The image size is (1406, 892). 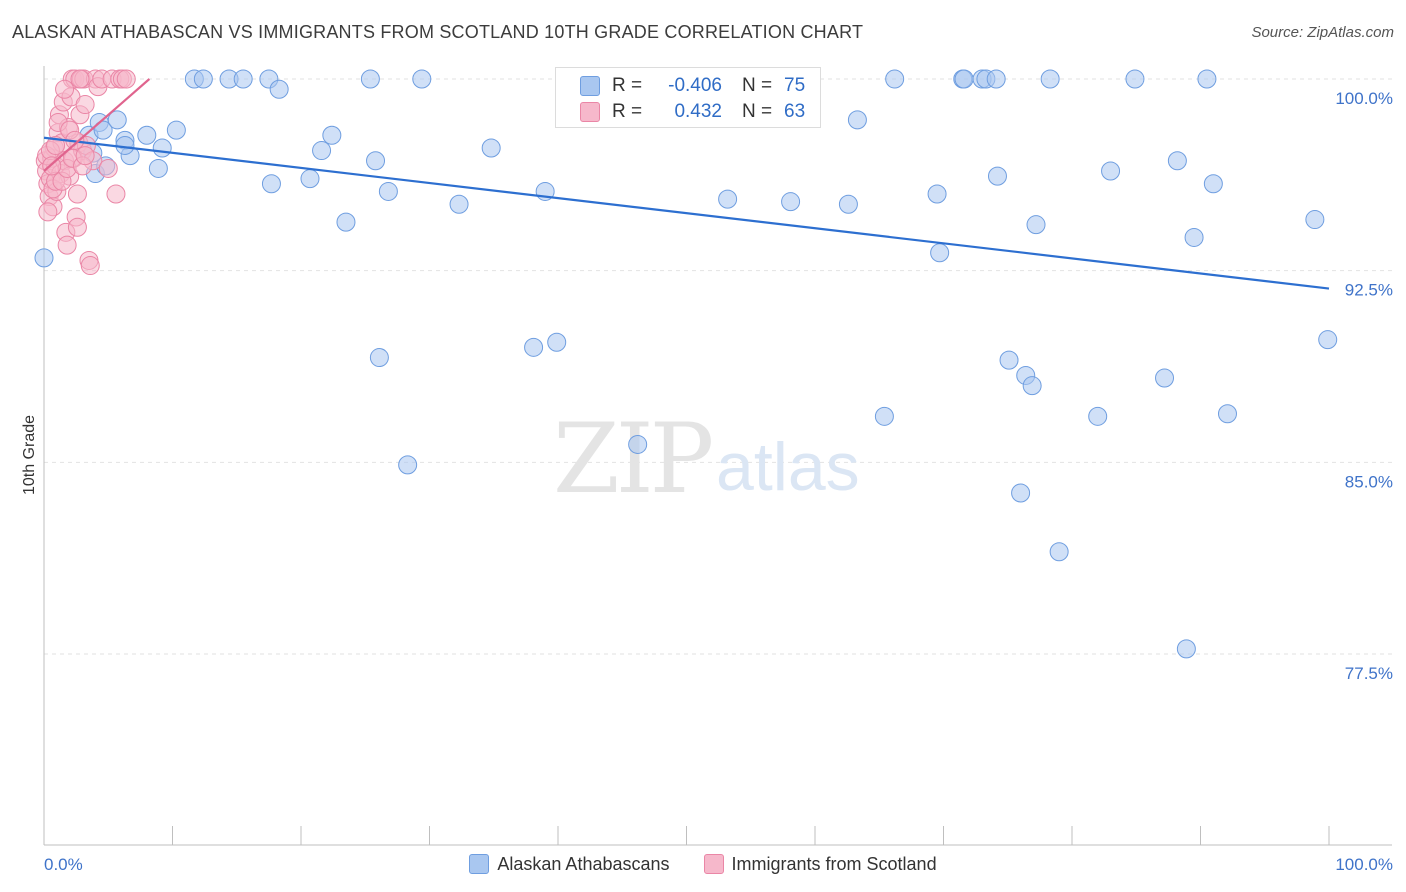 I want to click on stats-legend-box: R = -0.406 N = 75 R = 0.432 N = 63, so click(x=688, y=97).